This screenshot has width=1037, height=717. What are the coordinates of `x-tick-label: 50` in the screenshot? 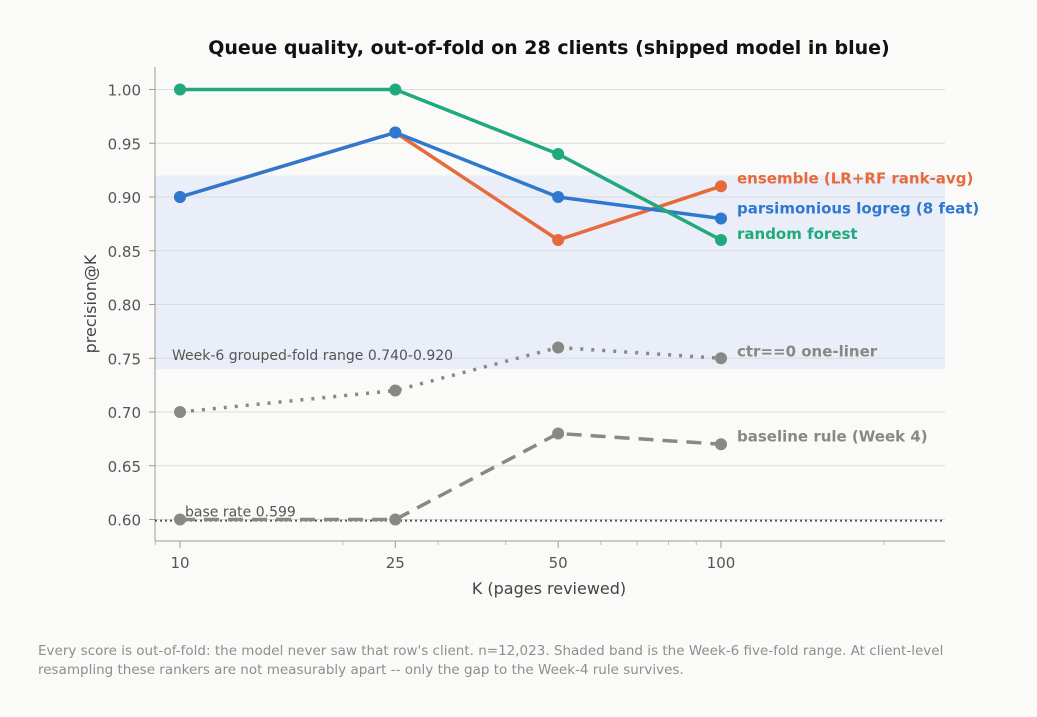 It's located at (558, 563).